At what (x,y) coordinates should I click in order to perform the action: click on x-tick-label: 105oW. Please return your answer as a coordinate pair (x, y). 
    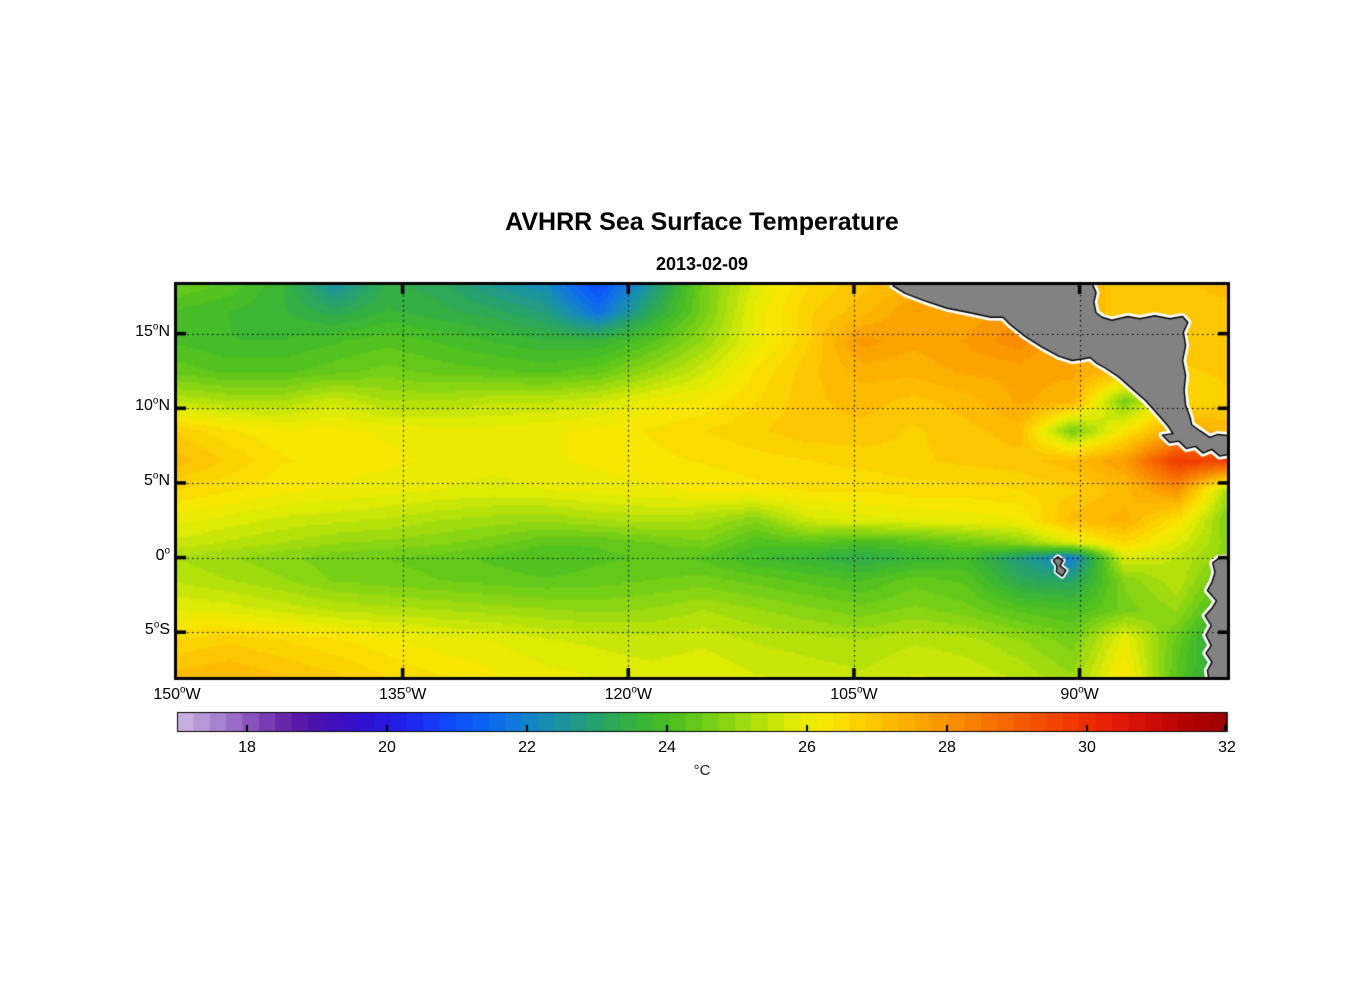
    Looking at the image, I should click on (854, 693).